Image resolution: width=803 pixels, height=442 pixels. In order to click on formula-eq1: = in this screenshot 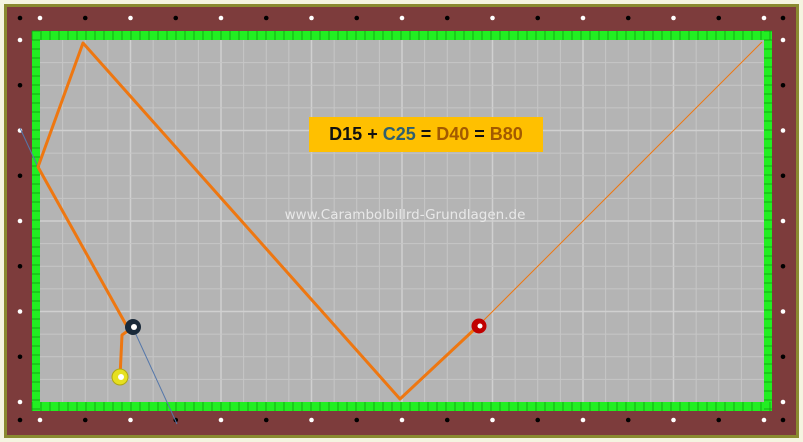, I will do `click(426, 134)`.